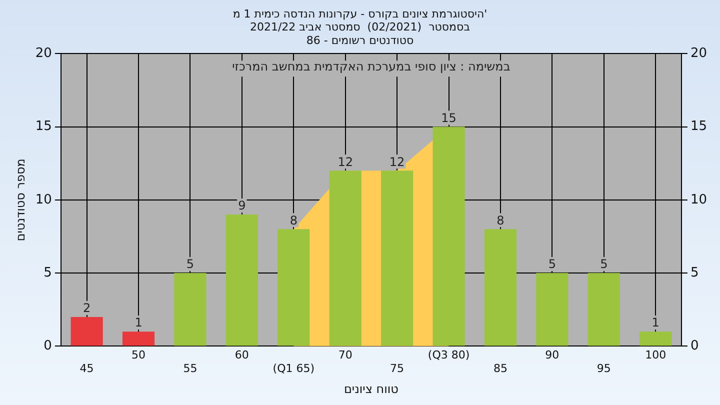 The width and height of the screenshot is (720, 405). I want to click on x-tick-label: (Q3 80), so click(449, 355).